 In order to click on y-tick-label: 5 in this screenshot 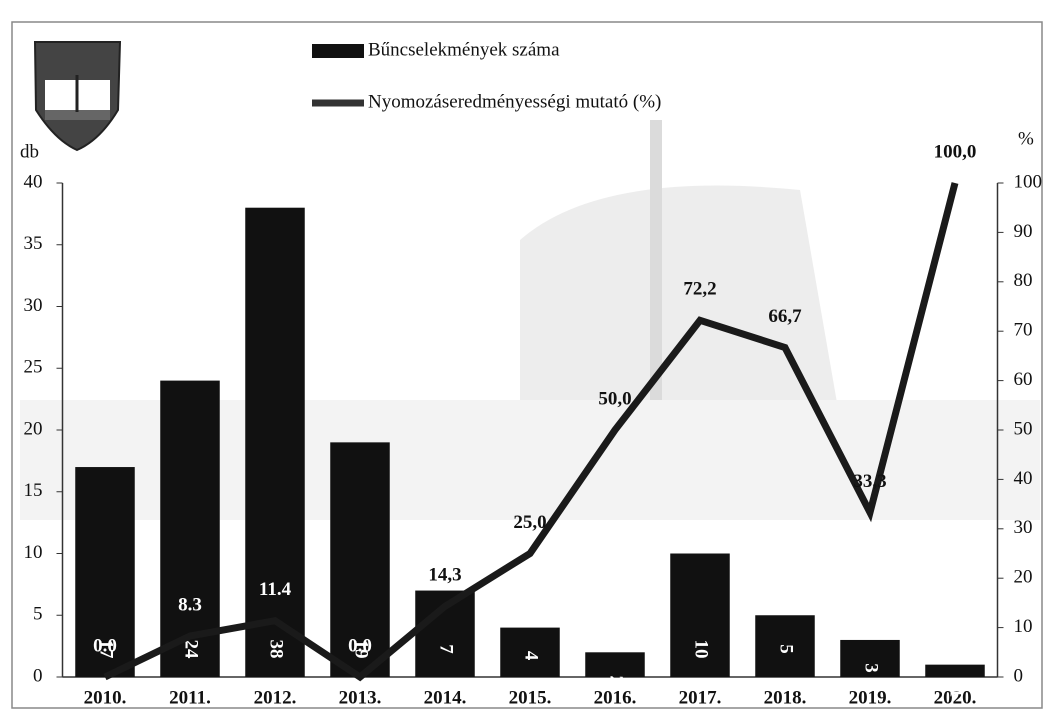, I will do `click(38, 614)`.